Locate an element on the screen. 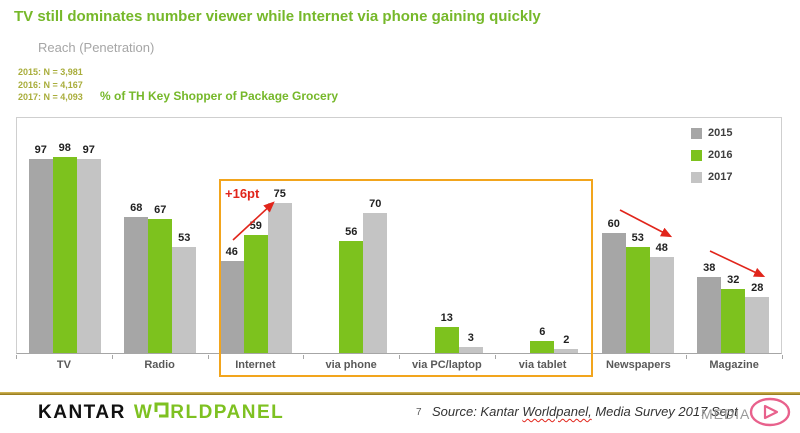  footer-divider is located at coordinates (400, 393).